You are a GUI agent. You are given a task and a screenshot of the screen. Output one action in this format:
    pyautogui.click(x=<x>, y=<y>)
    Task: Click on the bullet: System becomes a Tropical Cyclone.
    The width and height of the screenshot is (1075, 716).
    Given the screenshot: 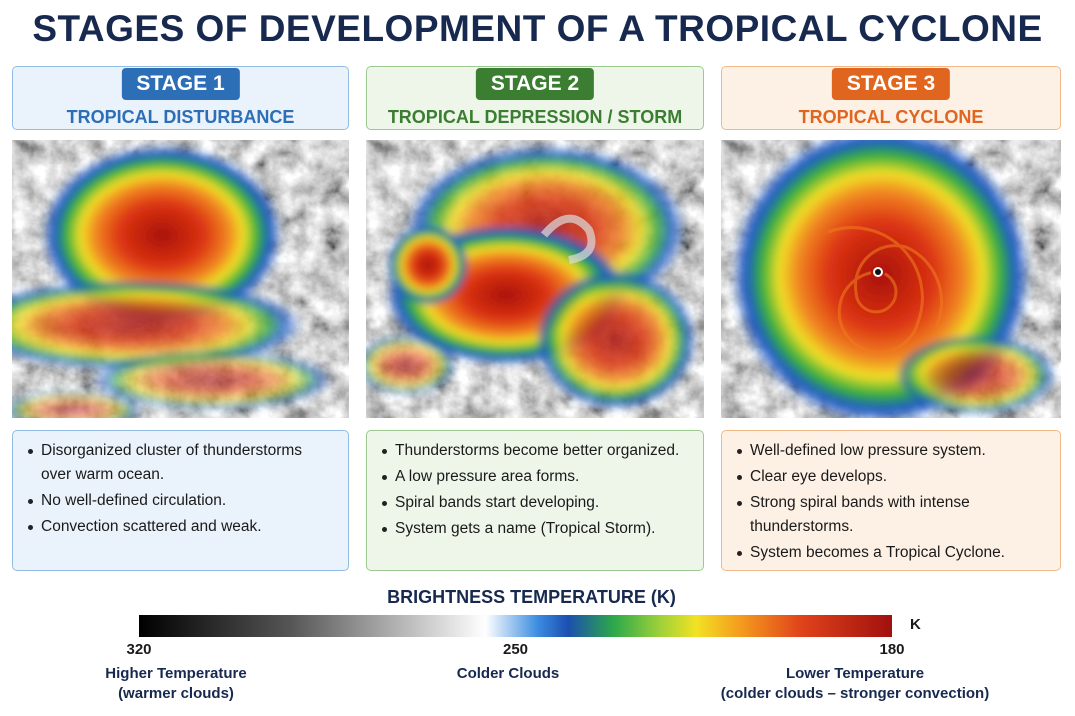 What is the action you would take?
    pyautogui.click(x=891, y=553)
    